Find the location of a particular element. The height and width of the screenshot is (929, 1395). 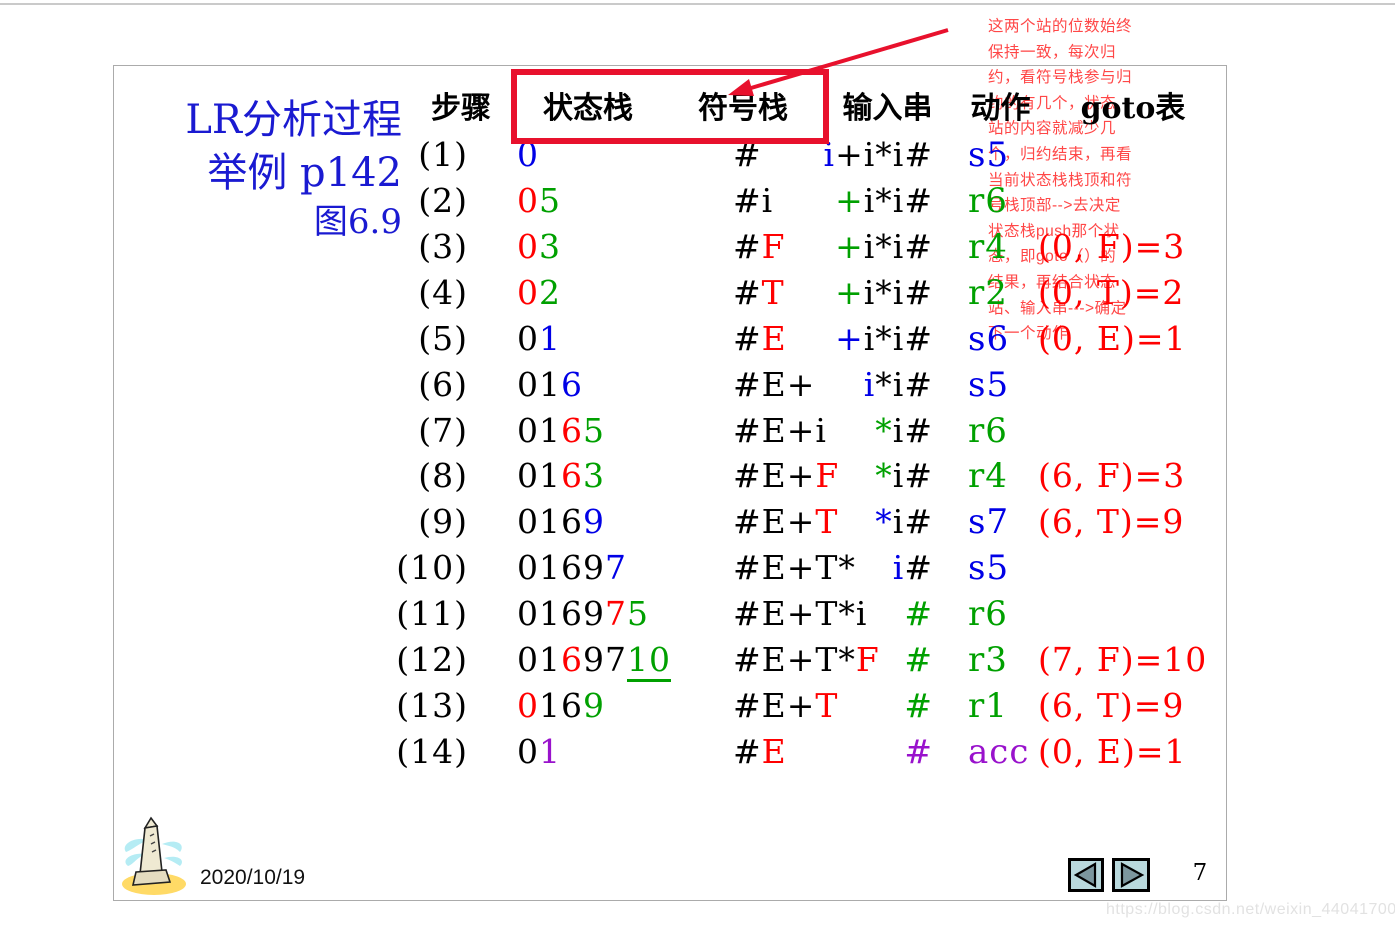

text-segment: 9 is located at coordinates (594, 522).